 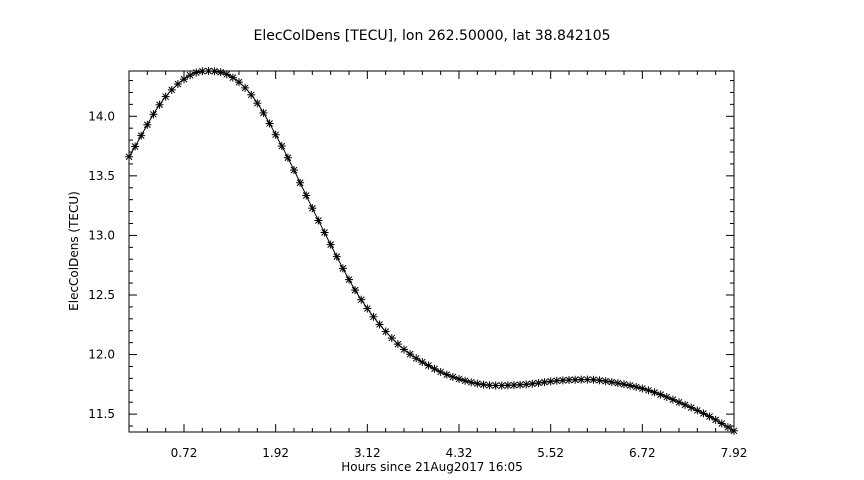 I want to click on x-tick-label: 0.72, so click(x=184, y=453).